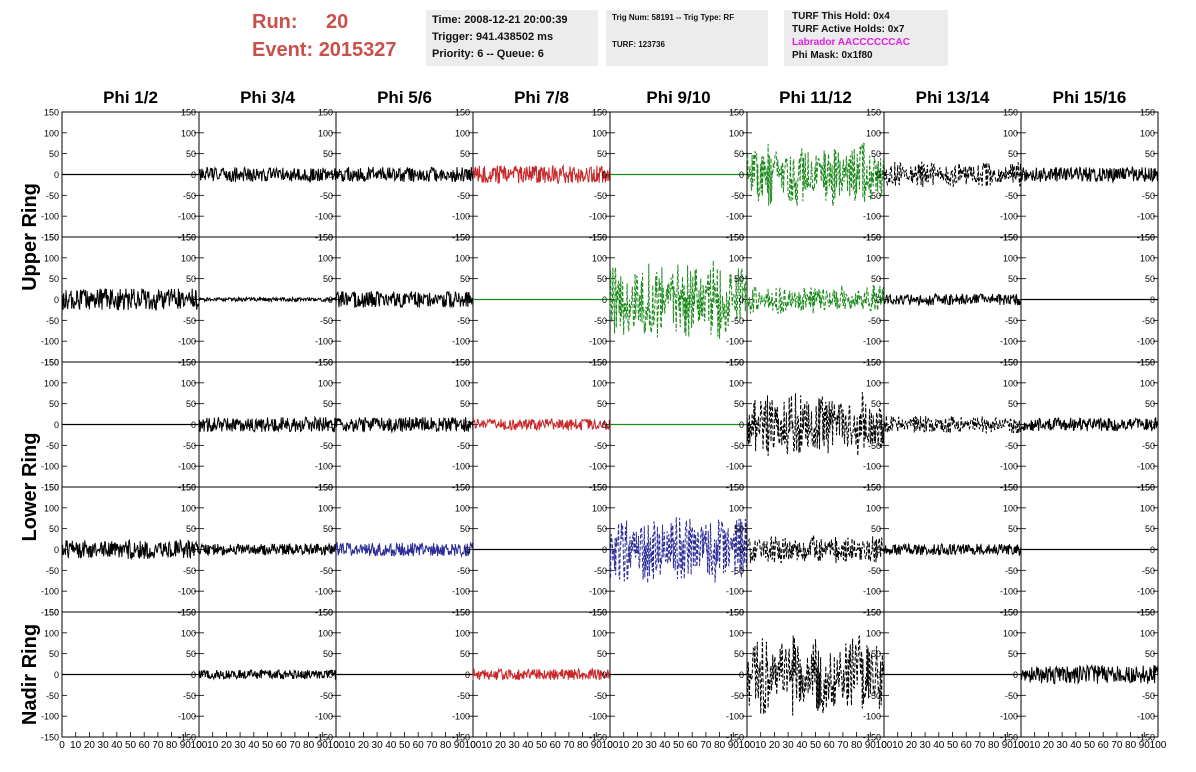  Describe the element at coordinates (815, 97) in the screenshot. I see `column-title: Phi 11/12` at that location.